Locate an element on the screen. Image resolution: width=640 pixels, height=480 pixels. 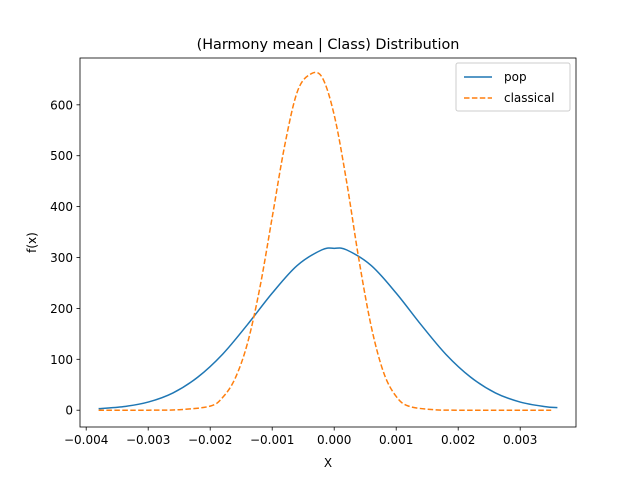
legend-box is located at coordinates (513, 87).